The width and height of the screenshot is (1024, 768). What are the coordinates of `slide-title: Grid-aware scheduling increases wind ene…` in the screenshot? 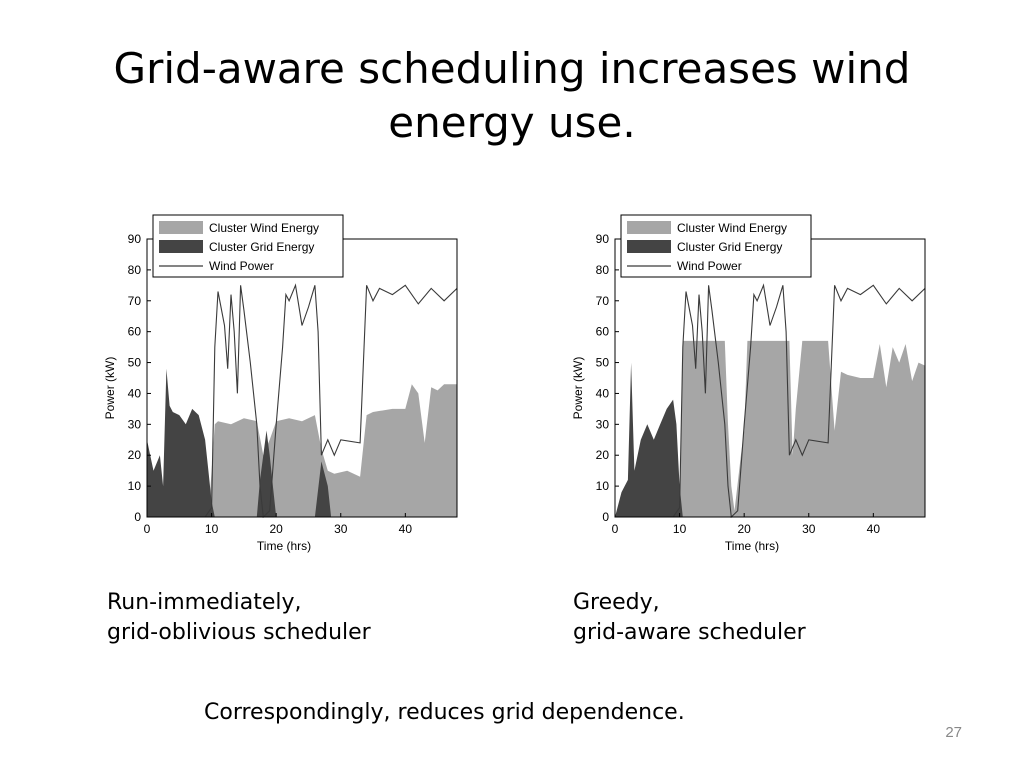 It's located at (512, 95).